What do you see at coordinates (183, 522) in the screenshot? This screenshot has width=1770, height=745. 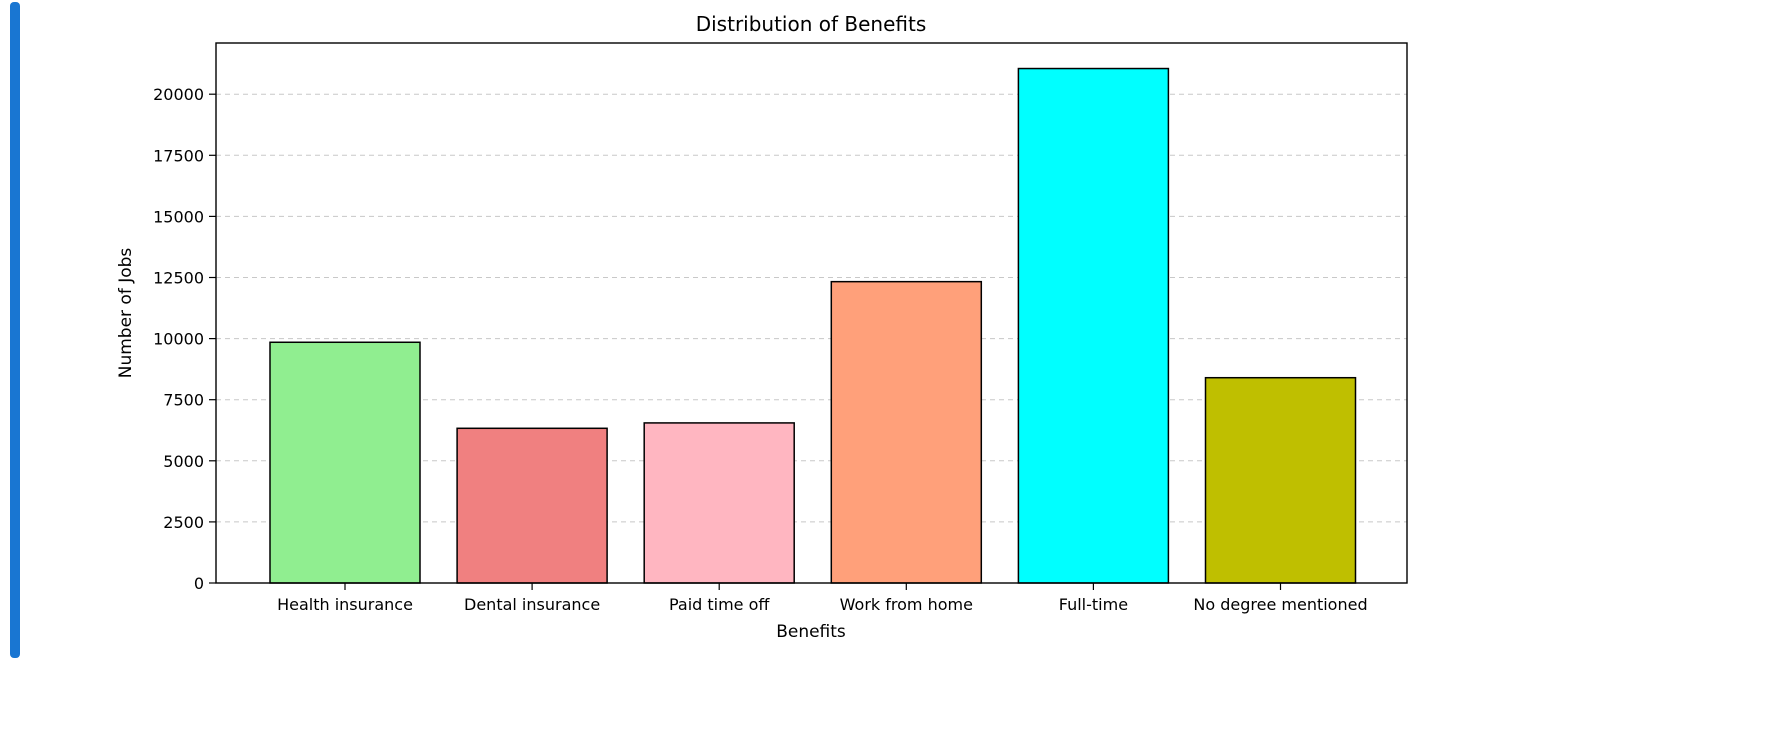 I see `y-tick-label: 2500` at bounding box center [183, 522].